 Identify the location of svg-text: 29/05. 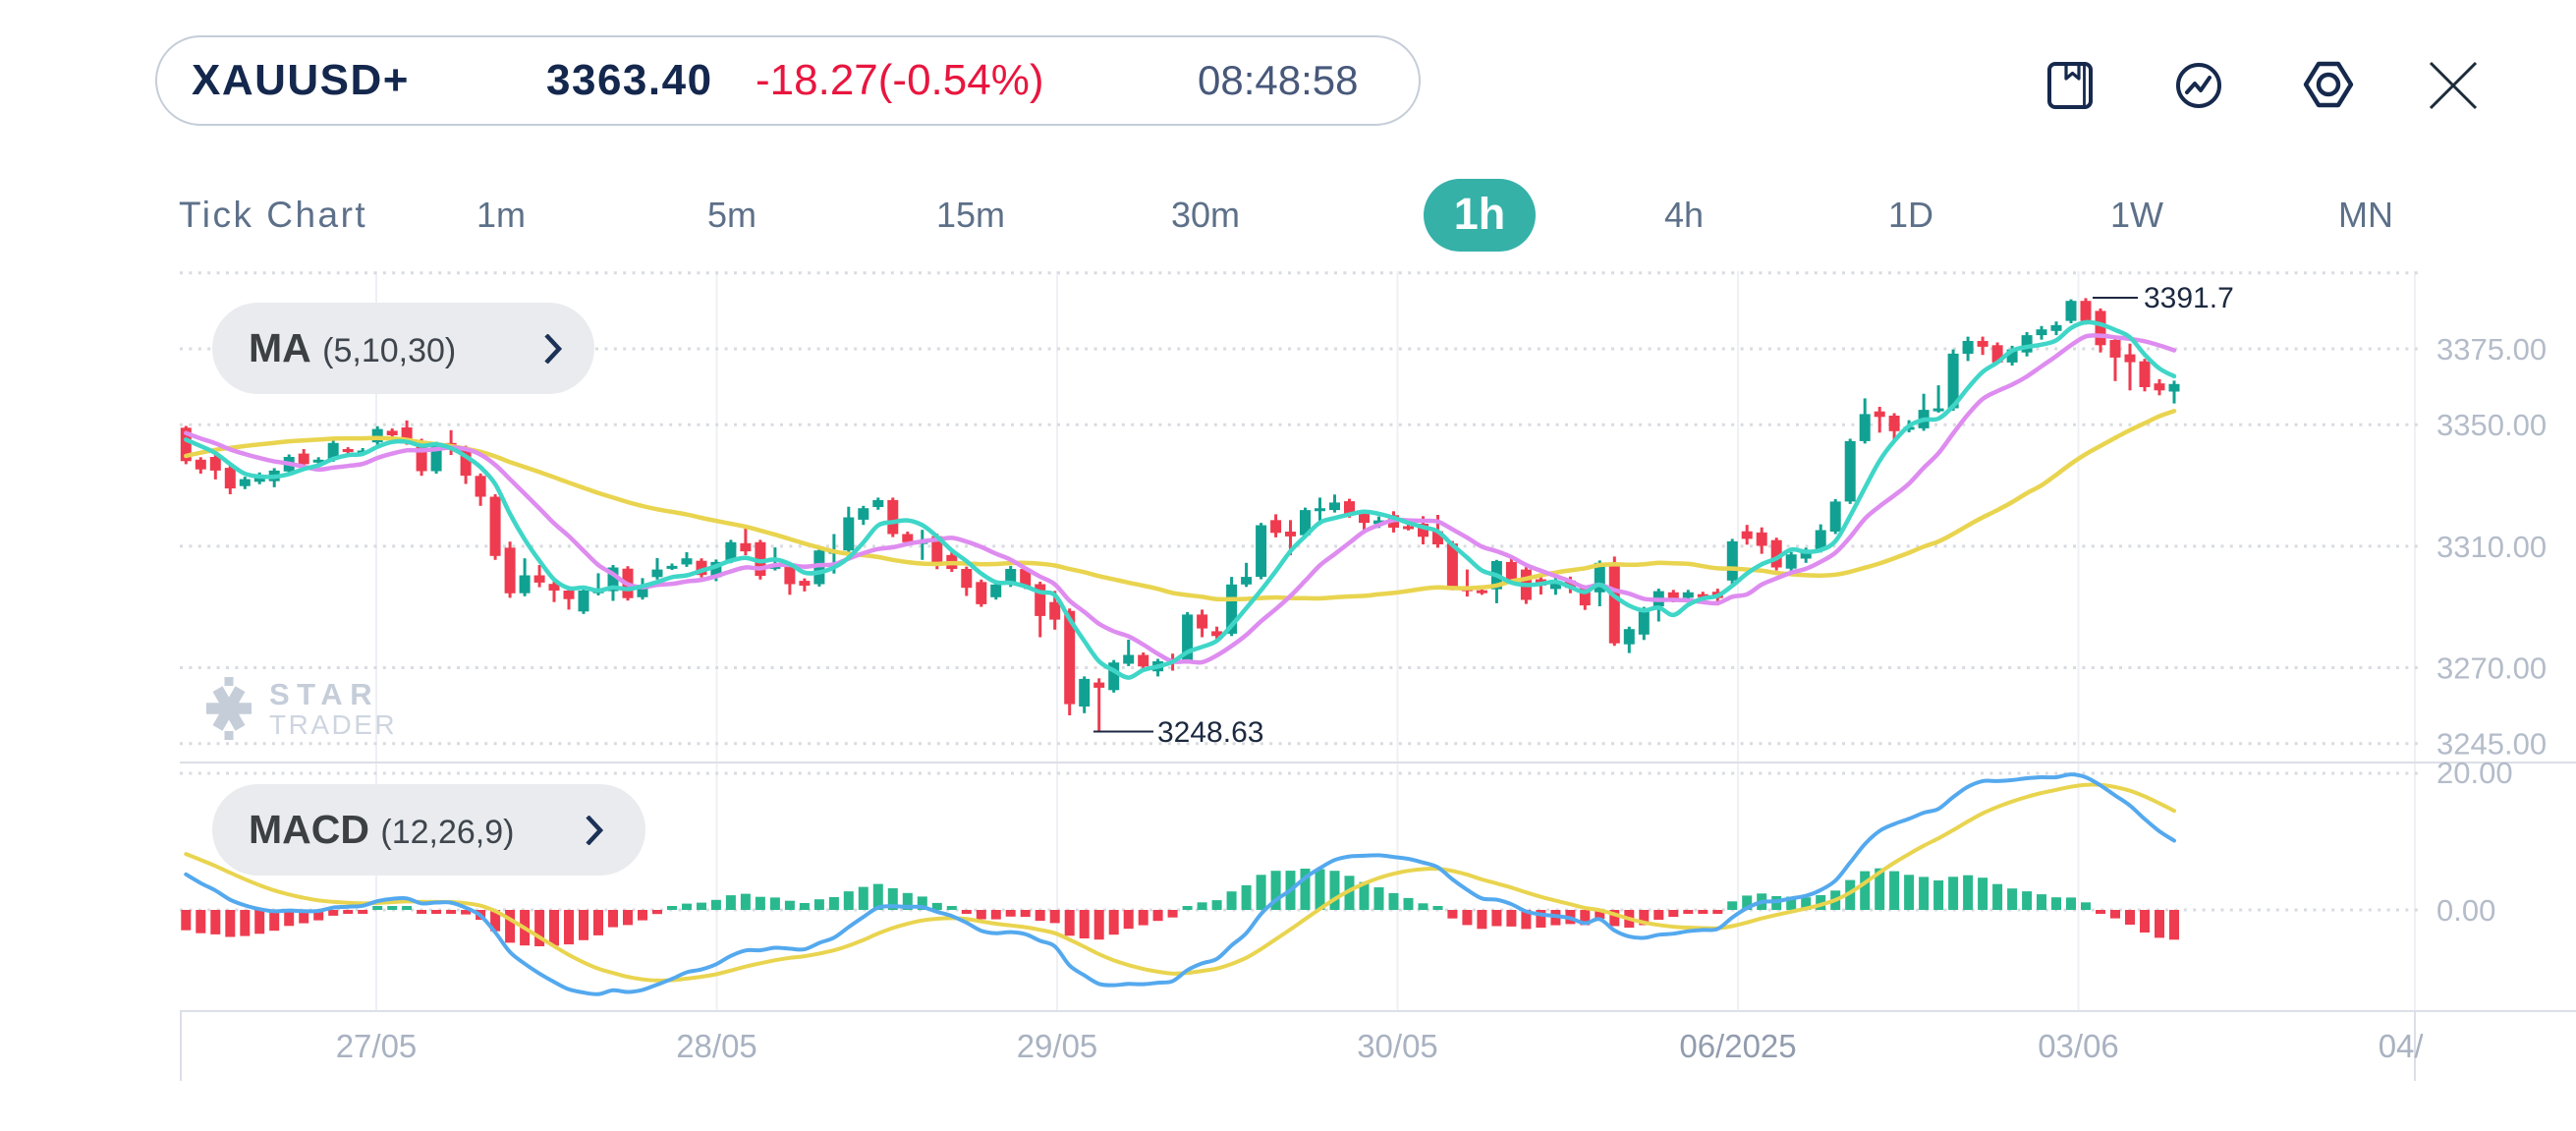
(1057, 1046).